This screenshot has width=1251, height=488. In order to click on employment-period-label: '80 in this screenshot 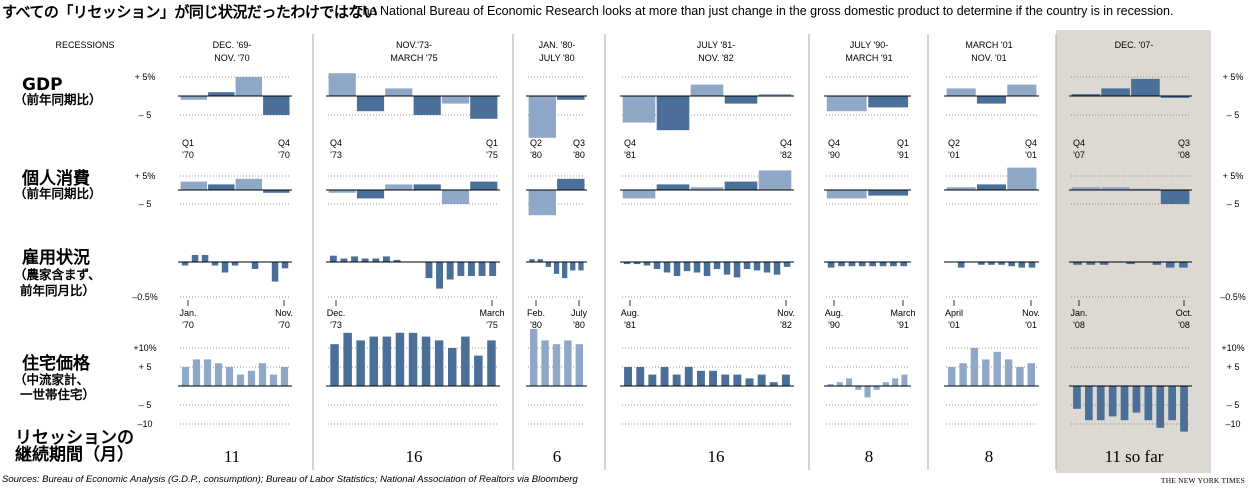, I will do `click(579, 325)`.